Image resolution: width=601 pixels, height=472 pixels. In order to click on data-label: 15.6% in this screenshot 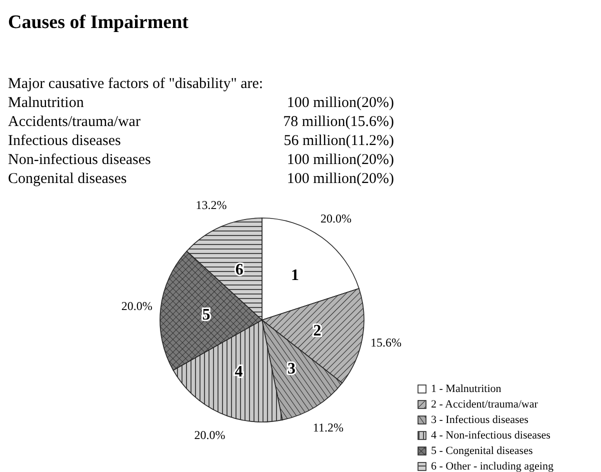, I will do `click(386, 342)`.